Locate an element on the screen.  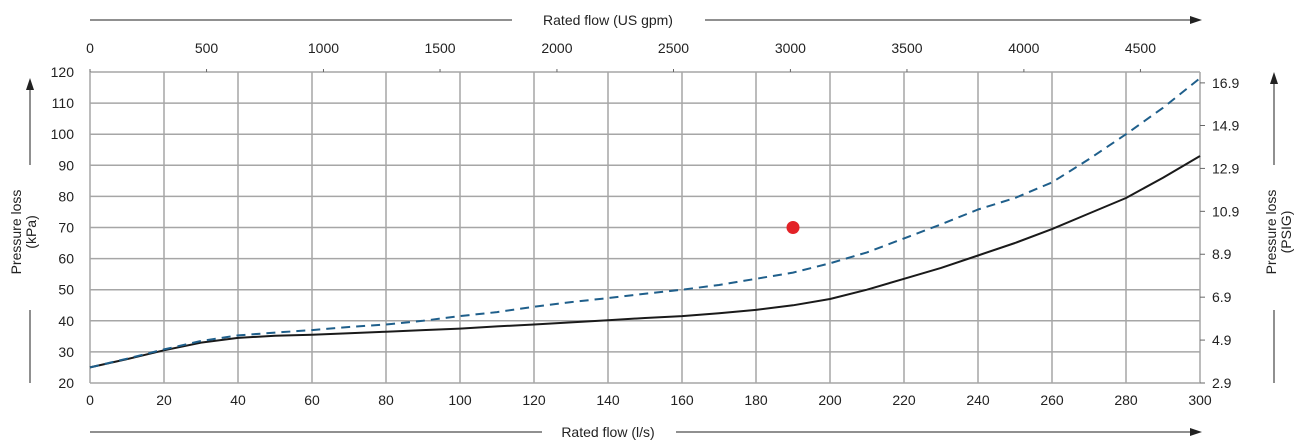
top-axis-title-group: Rated flow (US gpm) is located at coordinates (646, 20).